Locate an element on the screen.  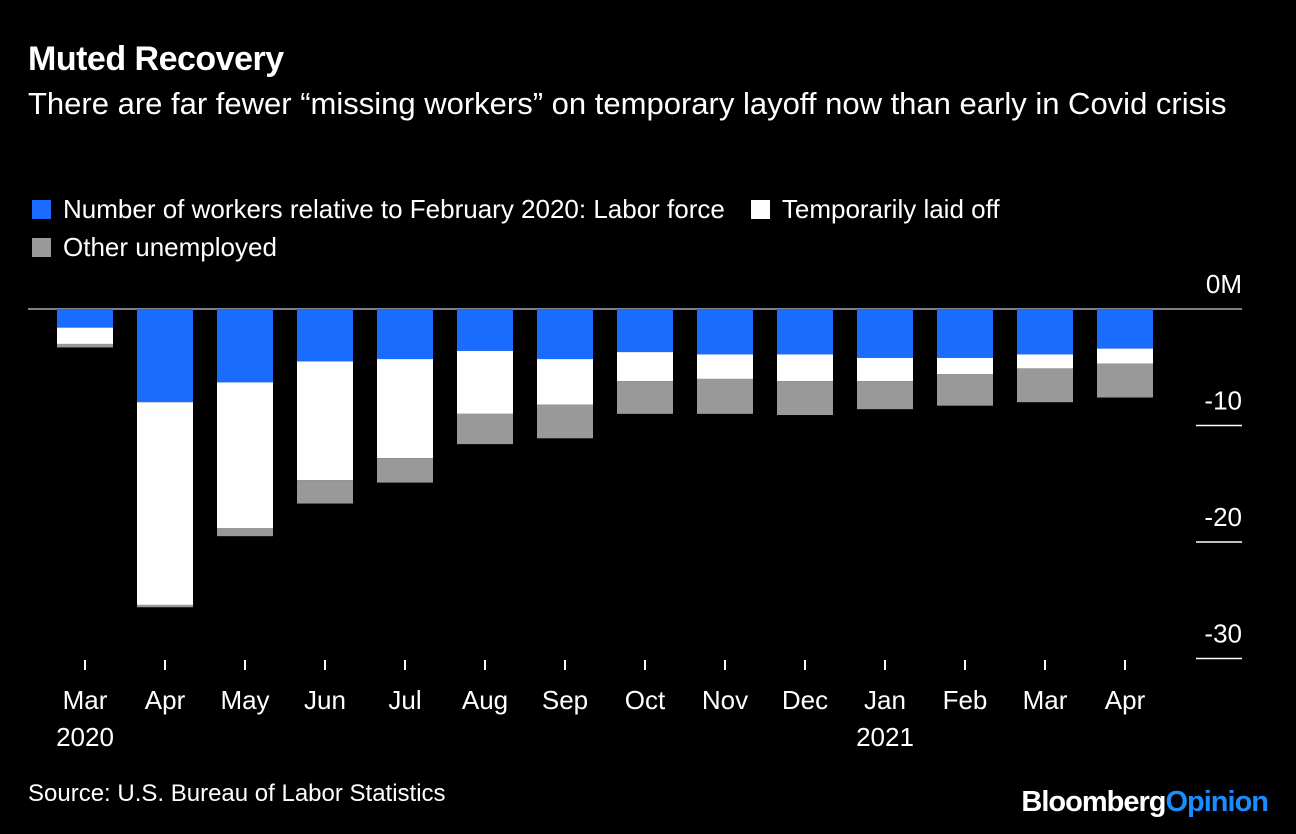
y-tick-label: -20 is located at coordinates (1223, 517).